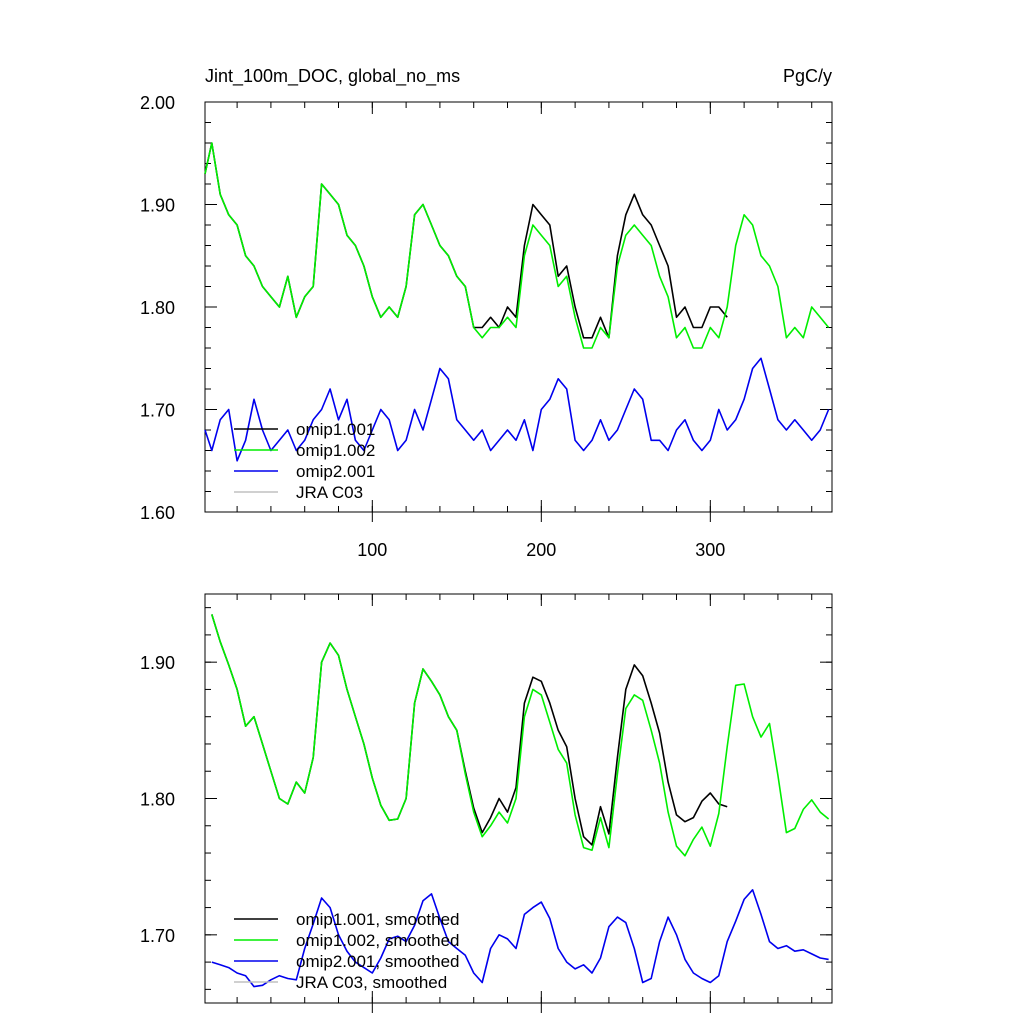 Image resolution: width=1024 pixels, height=1029 pixels. Describe the element at coordinates (378, 940) in the screenshot. I see `legend-label-omip1-002-smoothed: omip1.002, smoothed` at that location.